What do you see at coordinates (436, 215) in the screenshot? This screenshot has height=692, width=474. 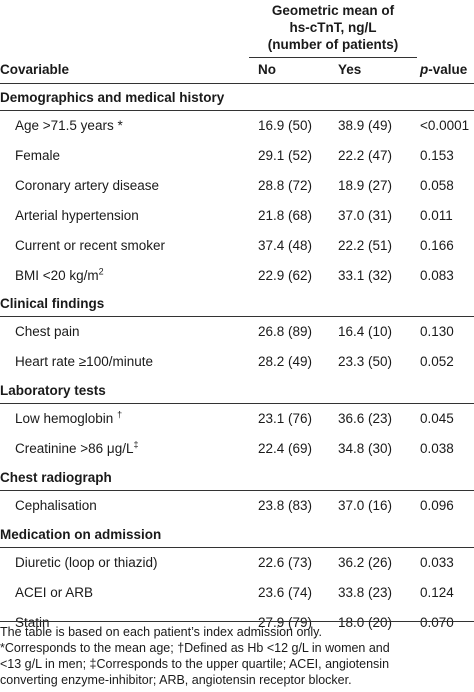 I see `p-value: 0.011` at bounding box center [436, 215].